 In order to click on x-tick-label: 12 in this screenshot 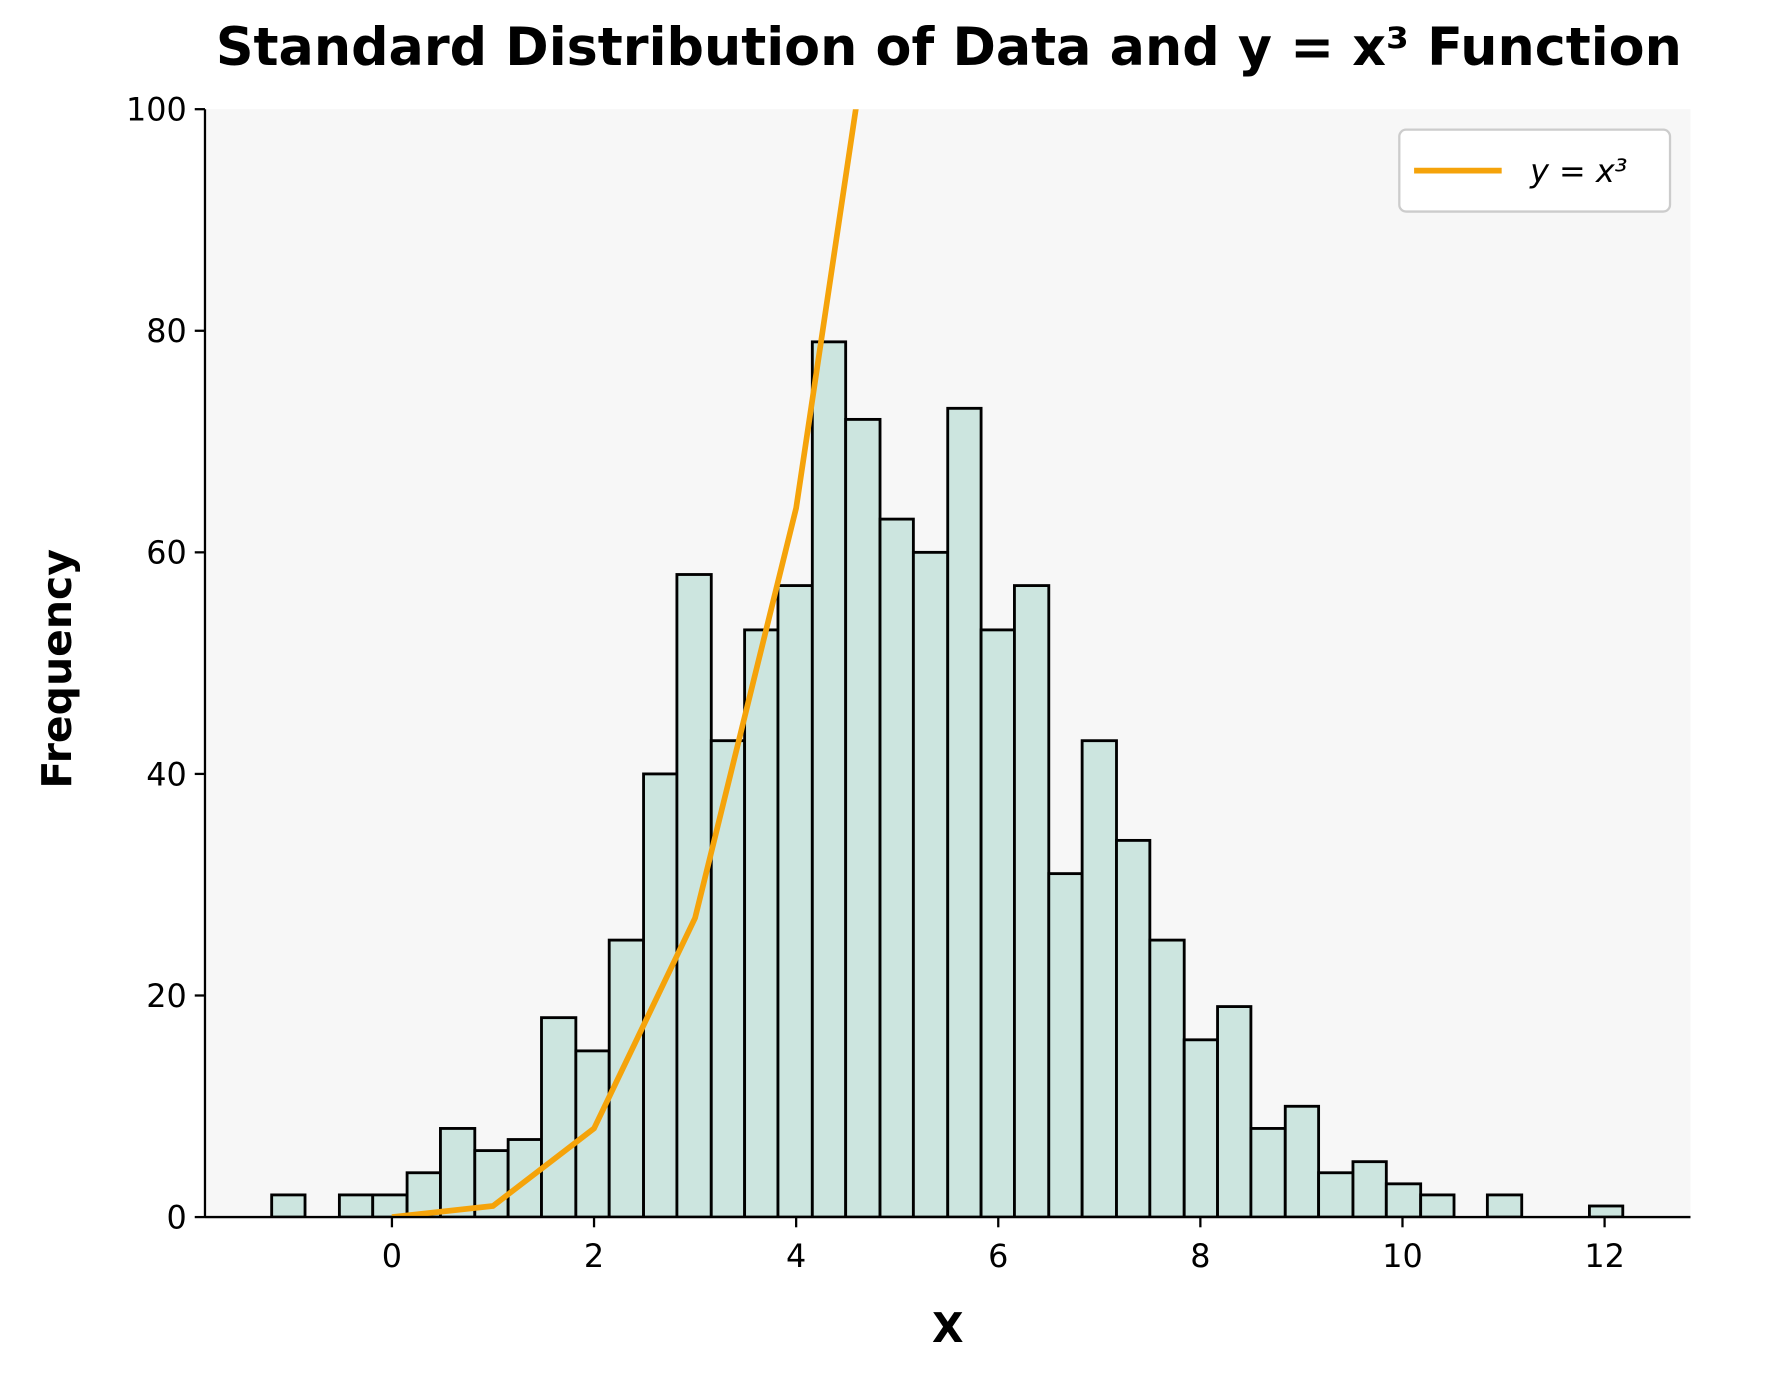, I will do `click(1604, 1256)`.